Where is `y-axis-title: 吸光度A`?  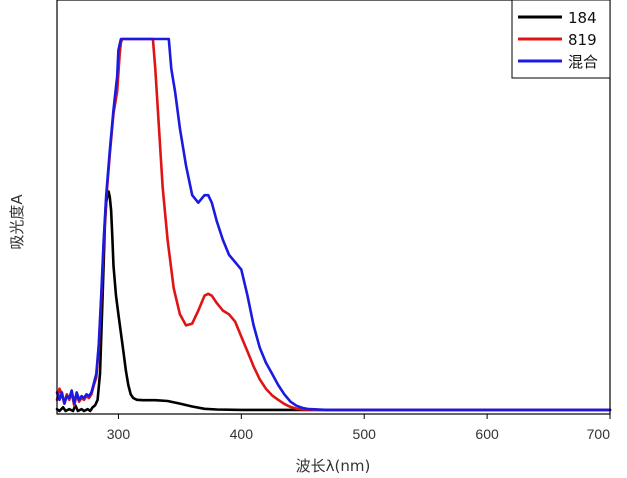 y-axis-title: 吸光度A is located at coordinates (17, 222).